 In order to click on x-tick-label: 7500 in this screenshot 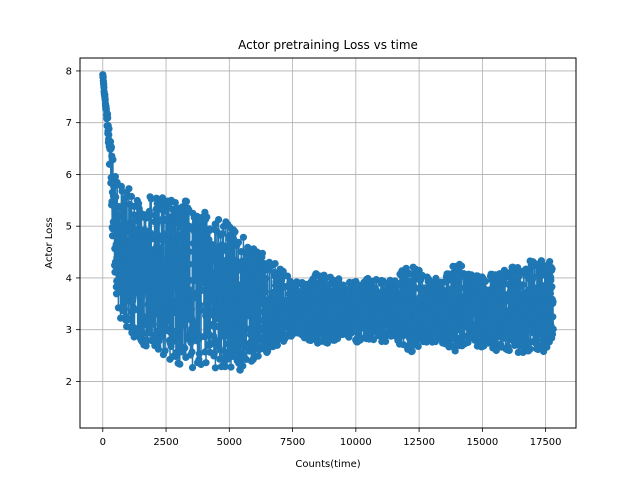, I will do `click(292, 442)`.